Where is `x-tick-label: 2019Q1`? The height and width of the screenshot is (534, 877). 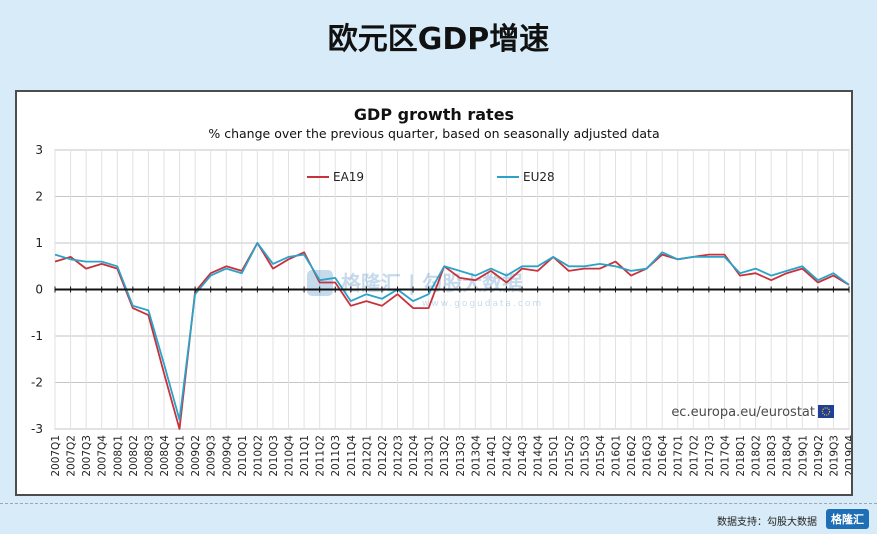
x-tick-label: 2019Q1 is located at coordinates (803, 456).